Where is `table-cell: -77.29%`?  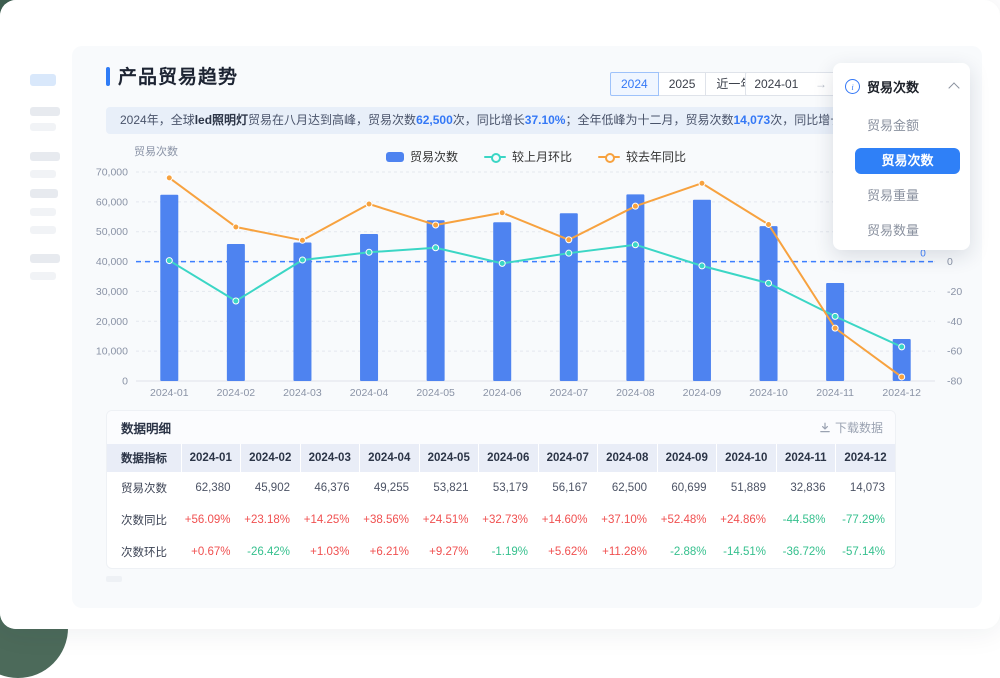
table-cell: -77.29% is located at coordinates (866, 520).